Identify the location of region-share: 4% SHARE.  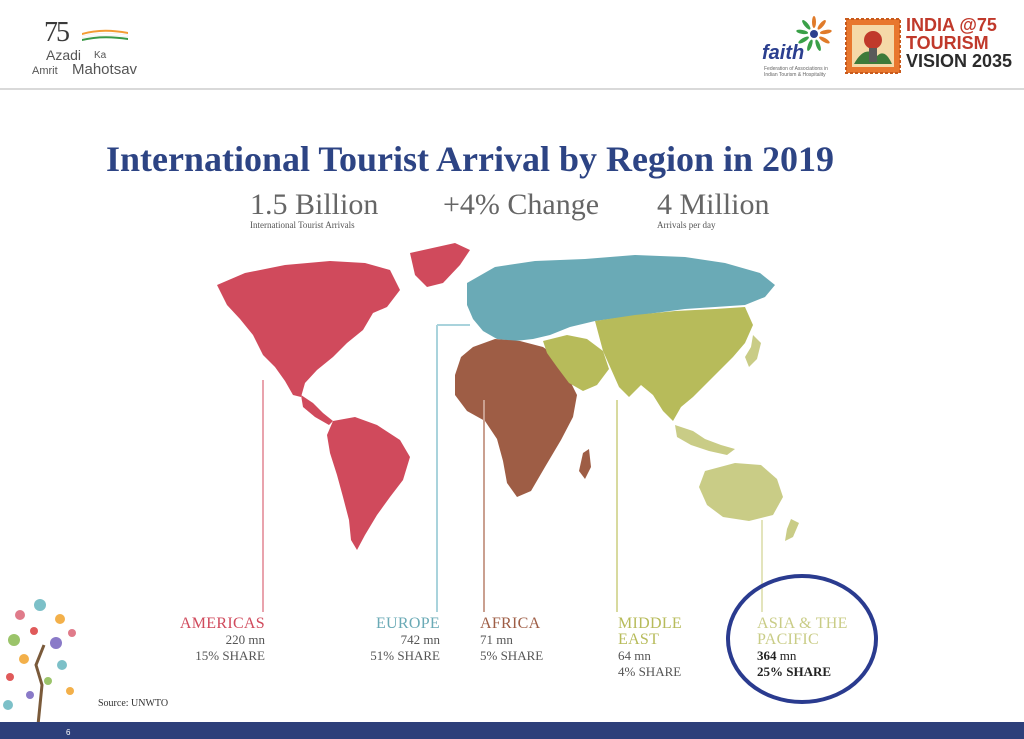
(650, 671).